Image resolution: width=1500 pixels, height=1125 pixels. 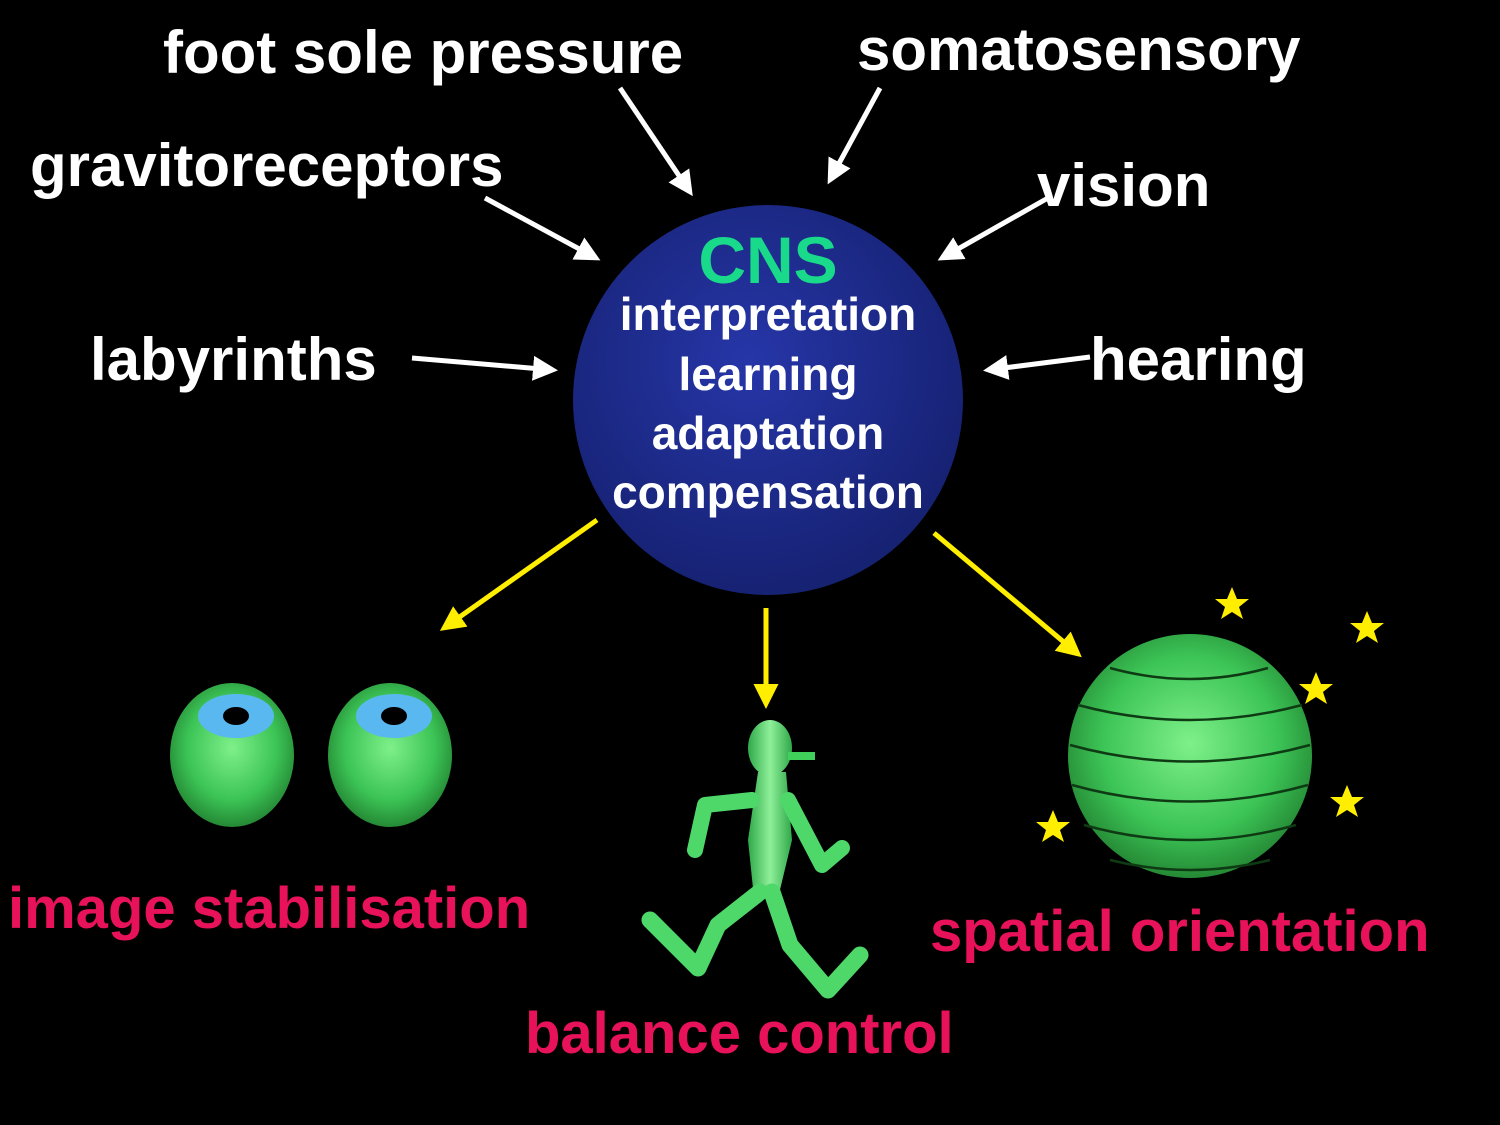 I want to click on arrow-vision, so click(x=993, y=228).